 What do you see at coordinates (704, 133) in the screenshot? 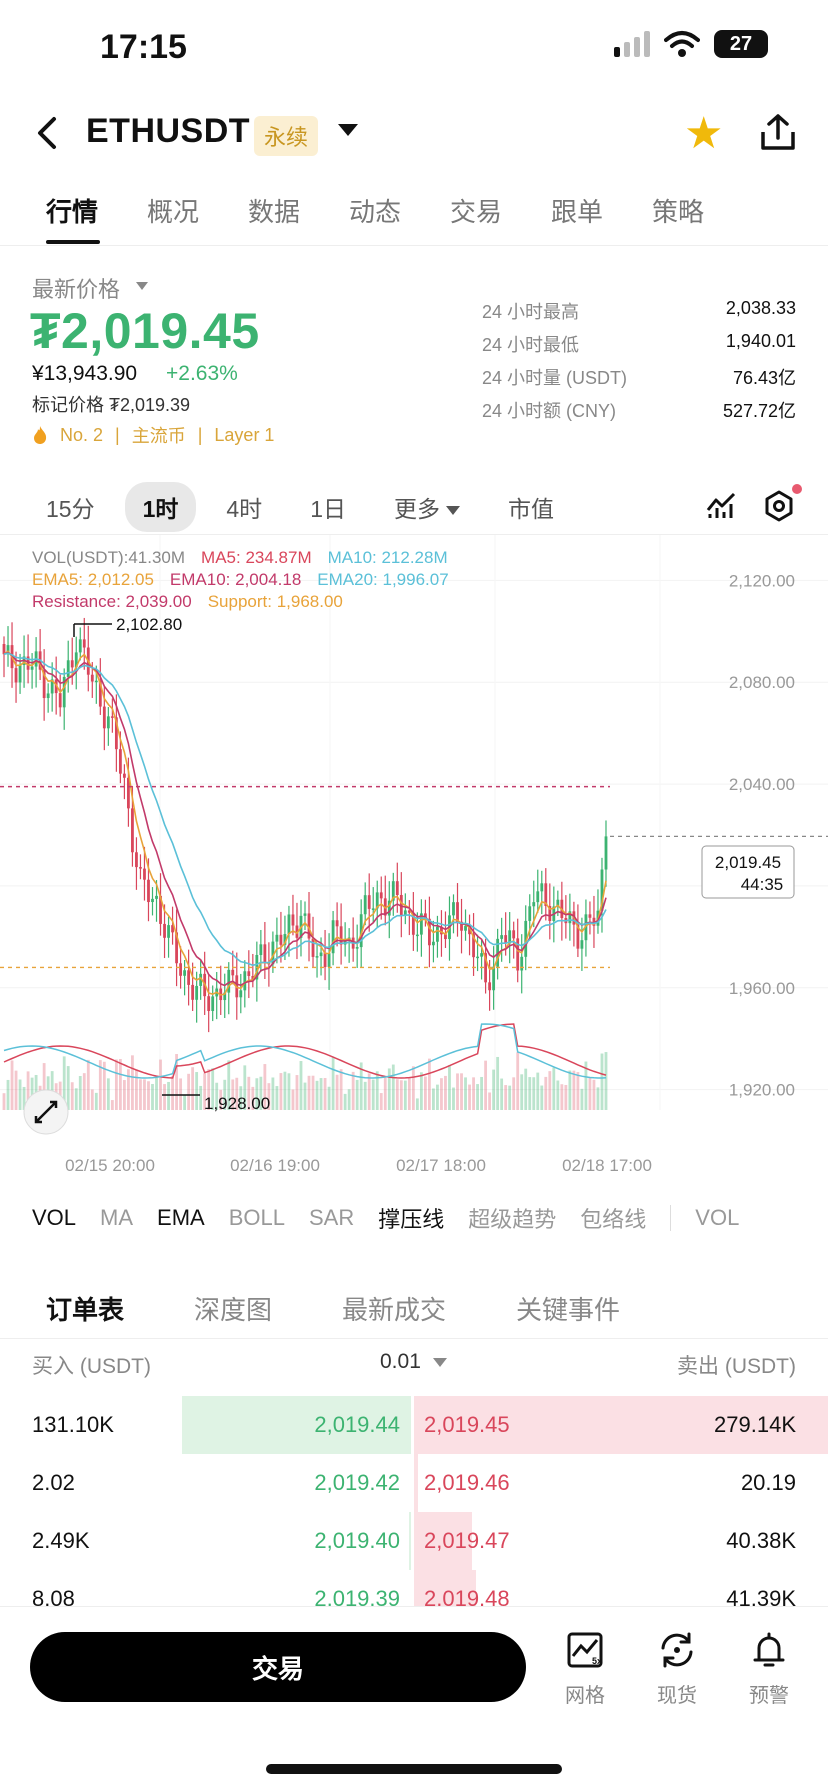
I see `favorite-star-icon: ★` at bounding box center [704, 133].